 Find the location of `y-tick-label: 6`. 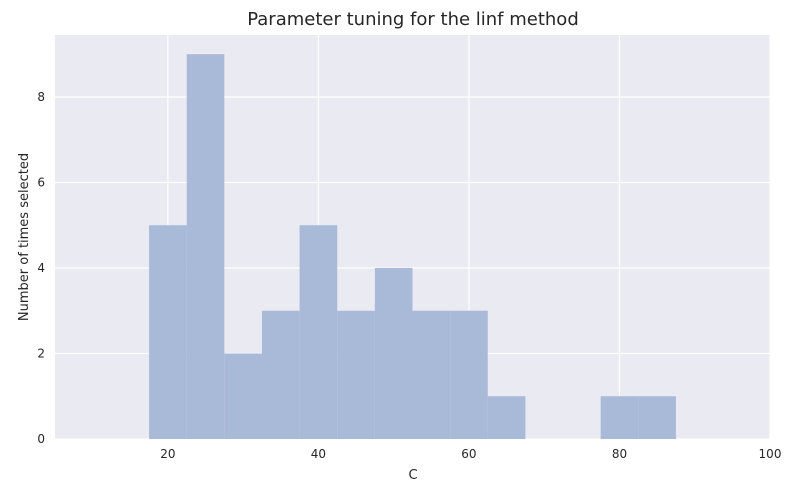

y-tick-label: 6 is located at coordinates (41, 182).